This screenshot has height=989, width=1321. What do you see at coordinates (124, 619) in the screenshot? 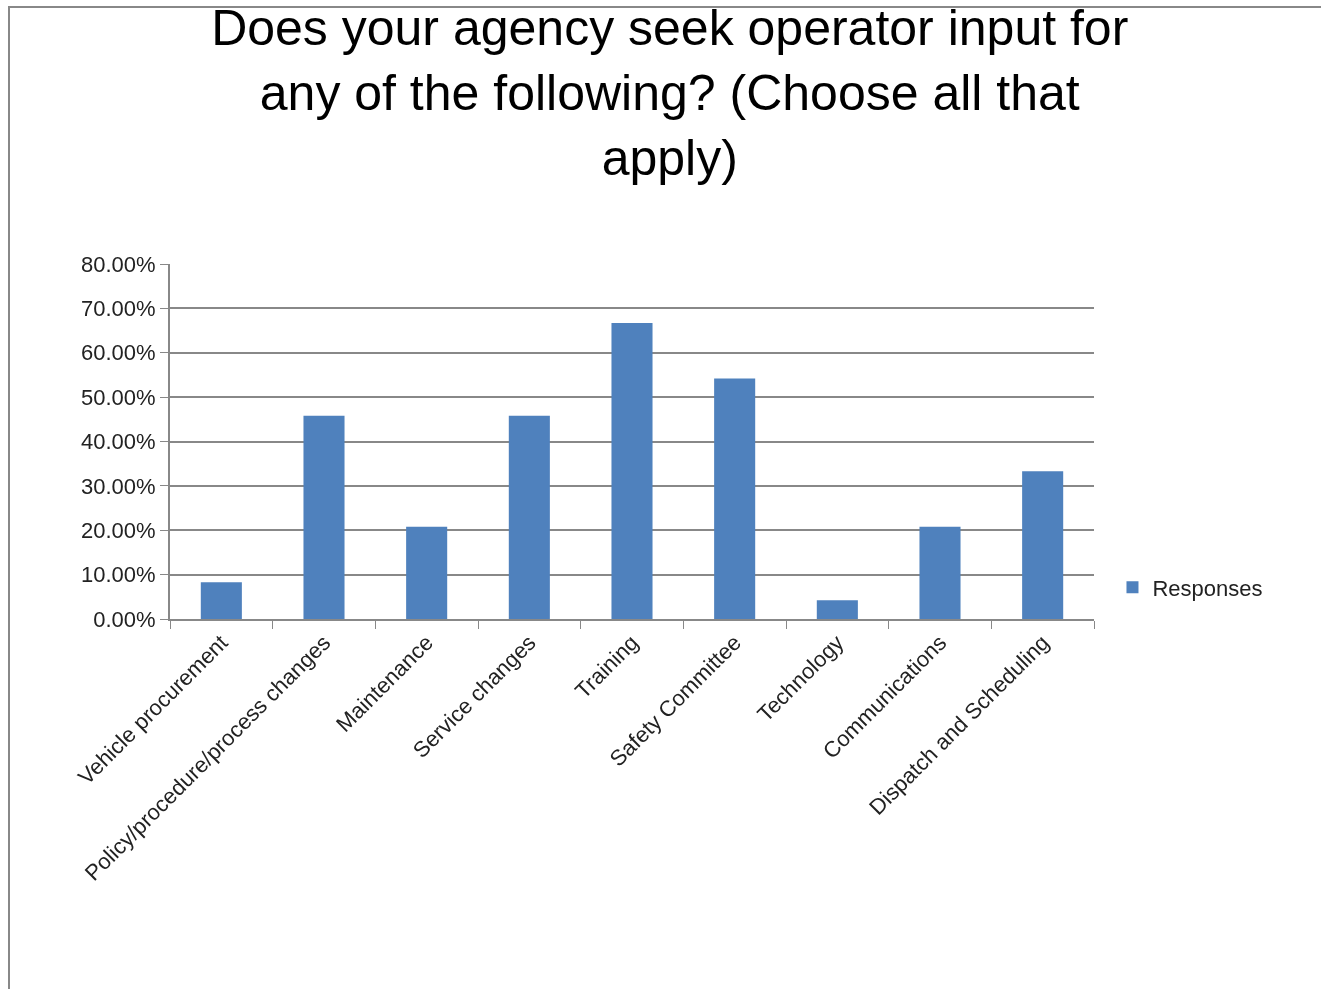
I see `y-tick-label: 0.00%` at bounding box center [124, 619].